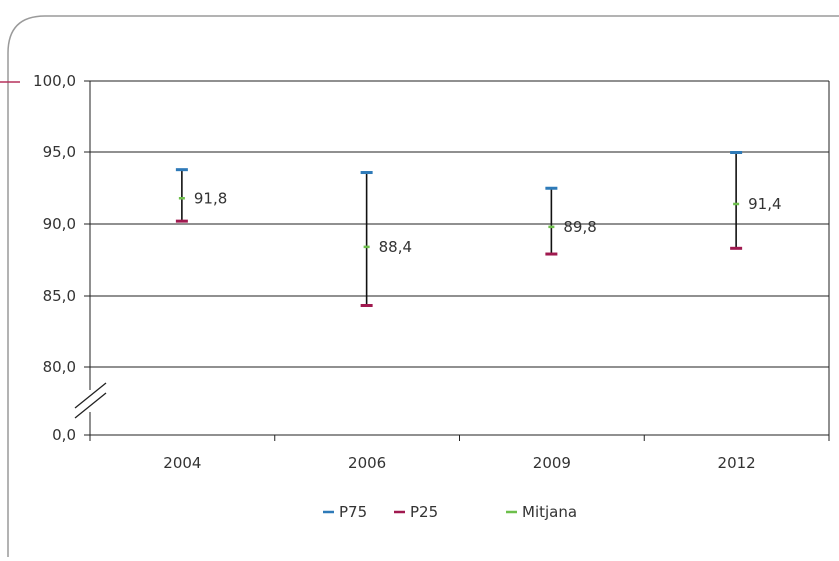  I want to click on legend-label-p75: P75, so click(353, 512).